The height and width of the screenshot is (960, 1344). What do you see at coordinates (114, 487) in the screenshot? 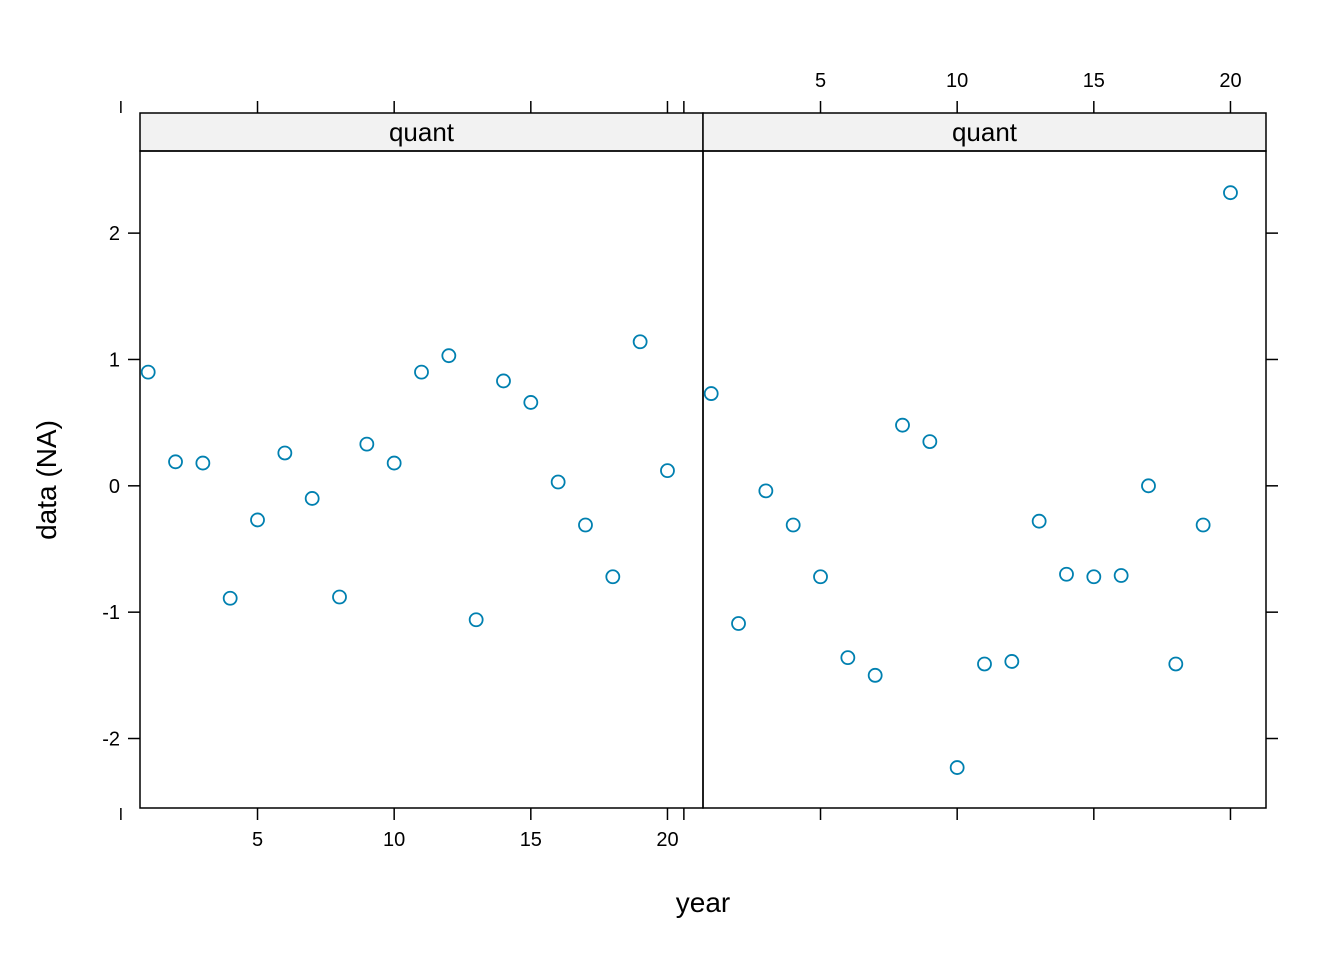
I see `y-tick-label: 0` at bounding box center [114, 487].